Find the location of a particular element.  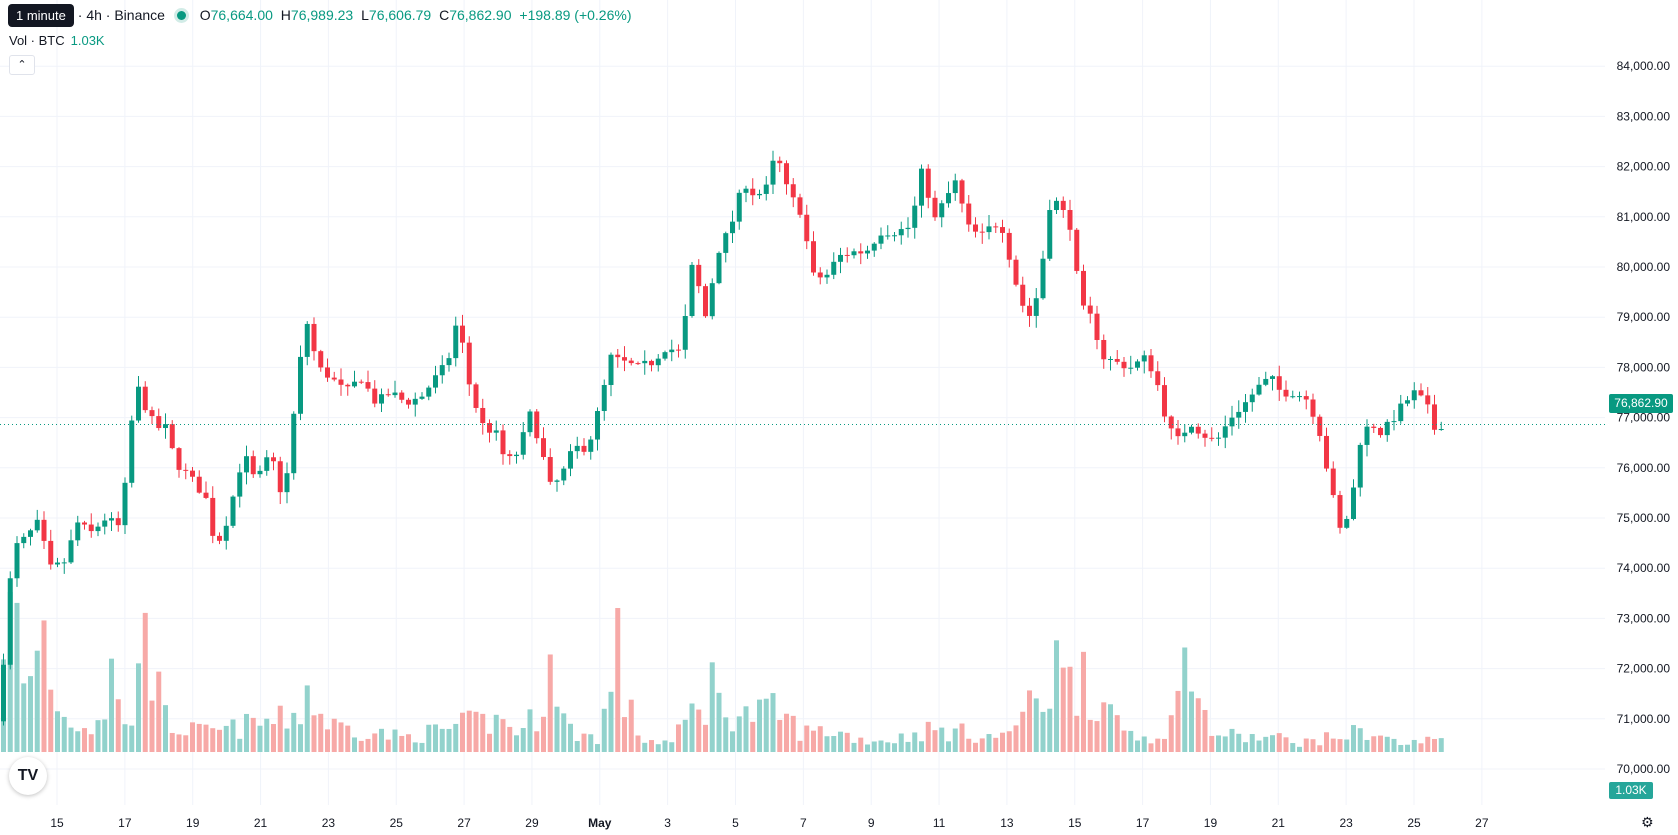

y-tick-label: 71,000.00 is located at coordinates (1644, 719).